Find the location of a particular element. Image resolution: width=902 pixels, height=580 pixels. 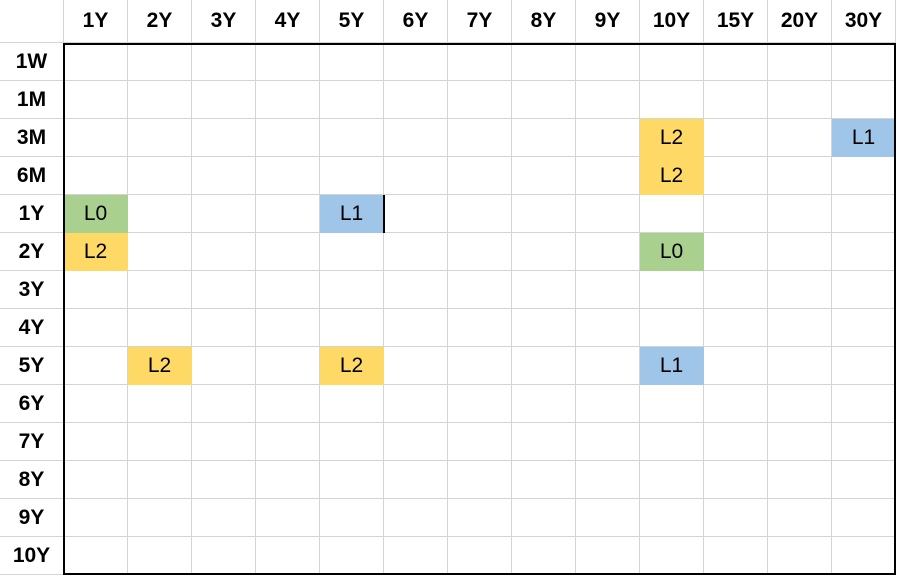

row-header-1W: 1W is located at coordinates (32, 62).